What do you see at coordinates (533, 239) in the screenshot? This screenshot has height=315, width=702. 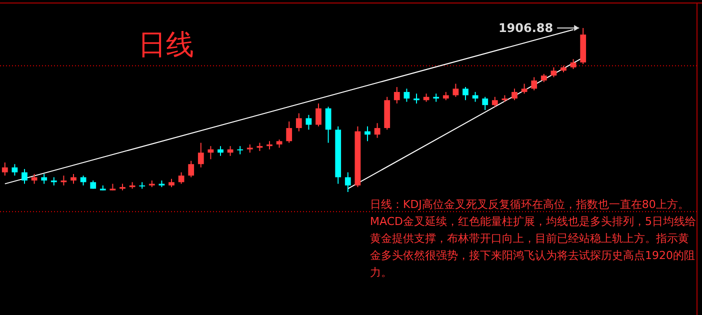 I see `text: 日线：KDJ高位金叉死叉反复循环在高位，指数也一直在80上方。MACD金叉延续，红色能量柱扩展，均线也是多头排列，5日均线给黄金提供支撑，布林带开口向上，目前已经站稳上轨上方。指示黄金多头依然很强势，接下来阳鸿飞认为将去试探历史高点1920的阻力。` at bounding box center [533, 239].